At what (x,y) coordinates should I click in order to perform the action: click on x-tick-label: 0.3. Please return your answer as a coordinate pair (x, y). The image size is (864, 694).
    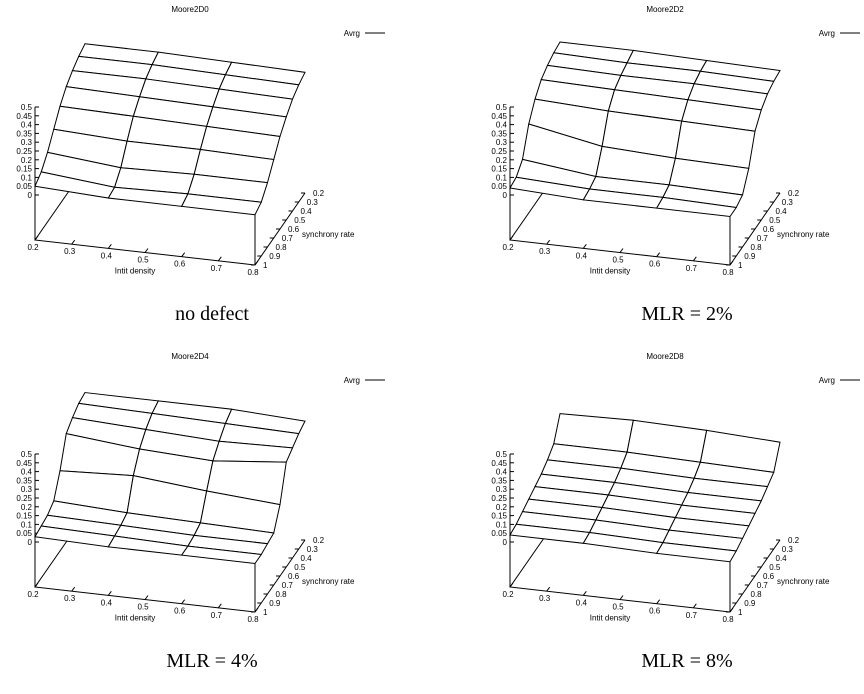
    Looking at the image, I should click on (70, 598).